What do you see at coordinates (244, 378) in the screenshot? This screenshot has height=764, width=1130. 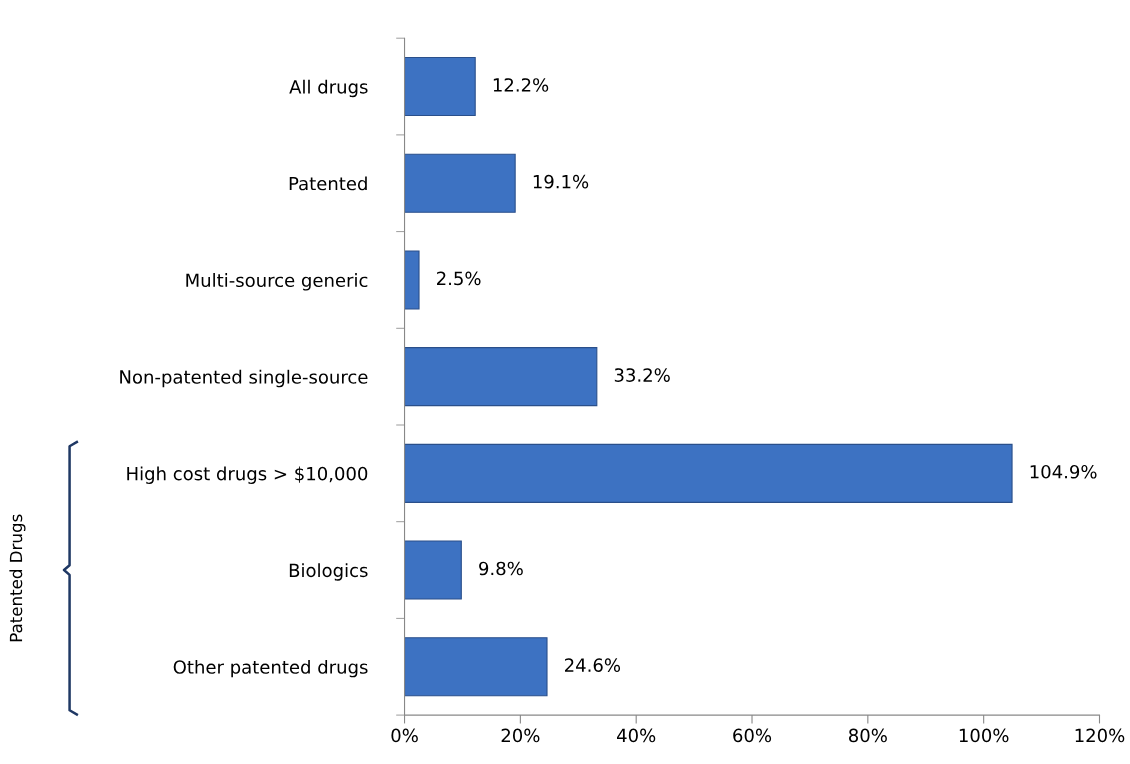 I see `y-tick-label: Non-patented single-source` at bounding box center [244, 378].